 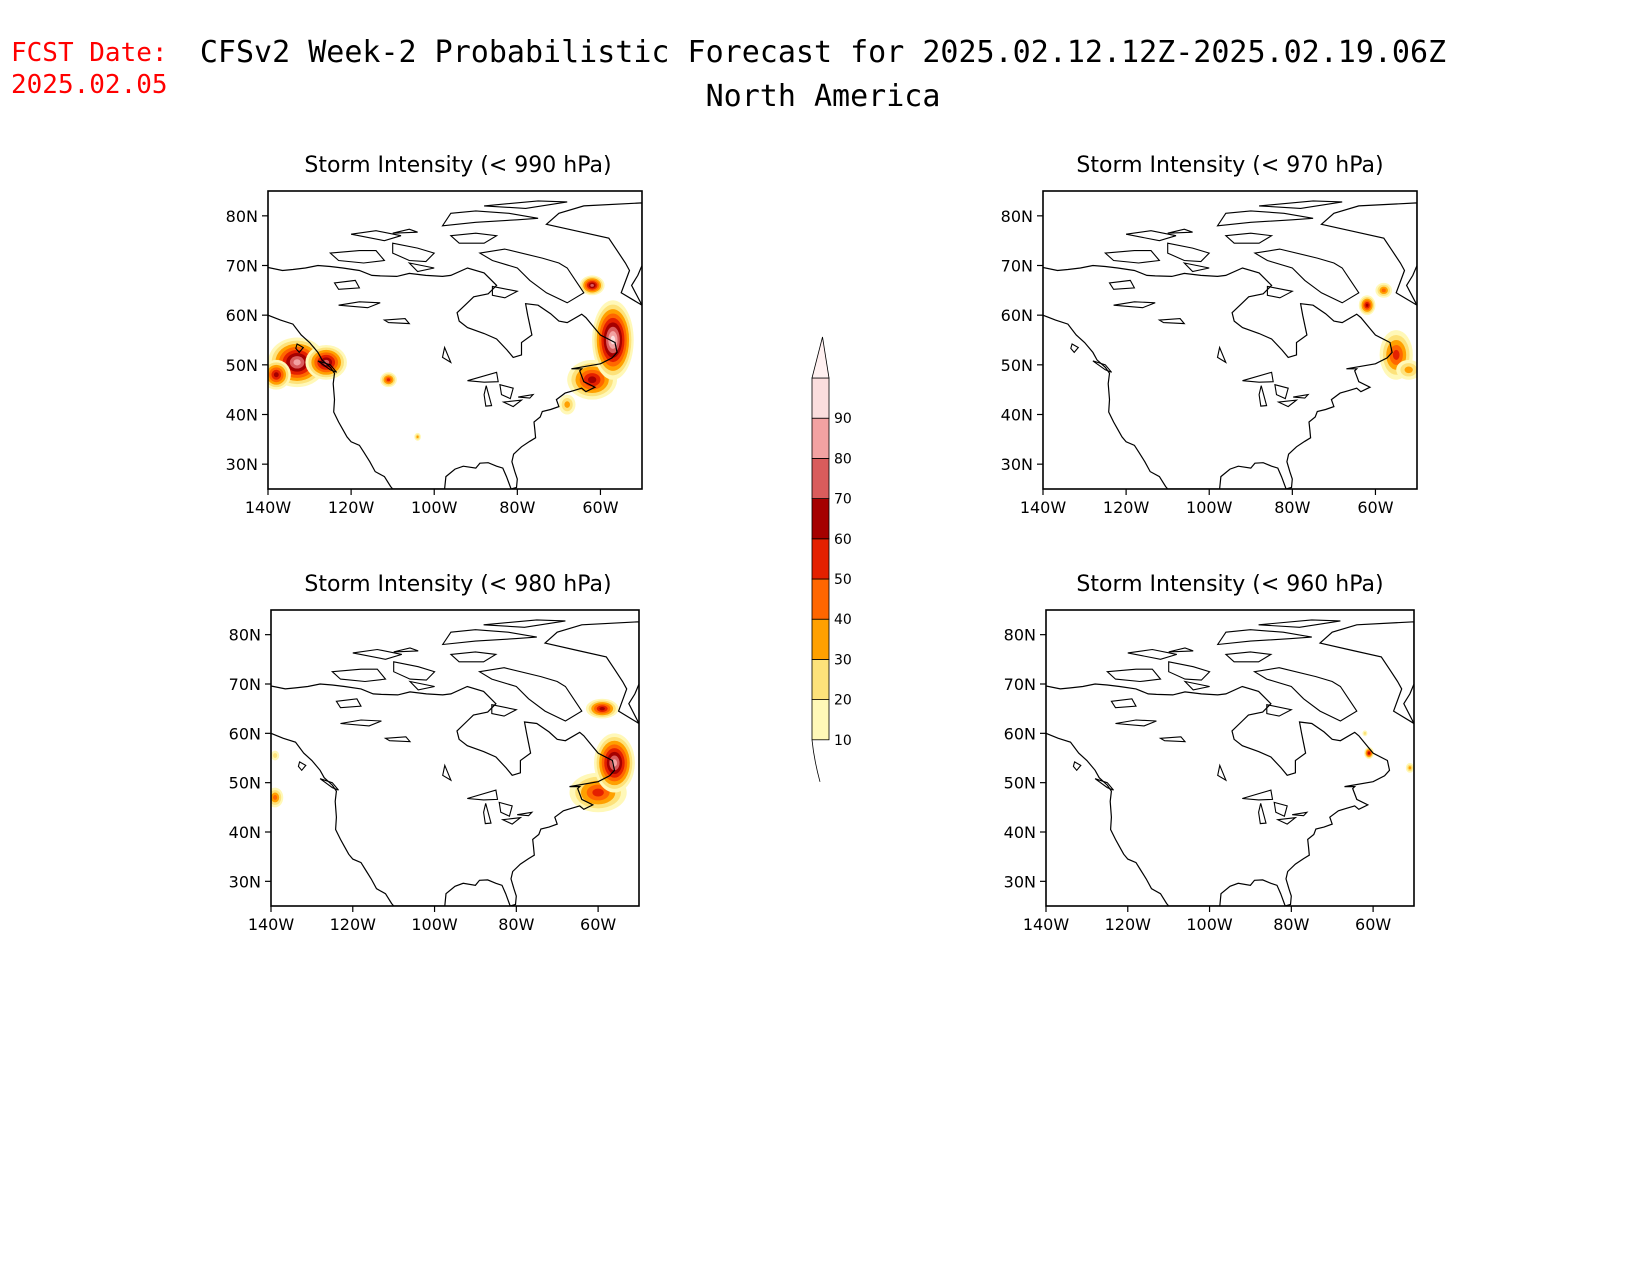 I want to click on page-subtitle: North America, so click(x=823, y=96).